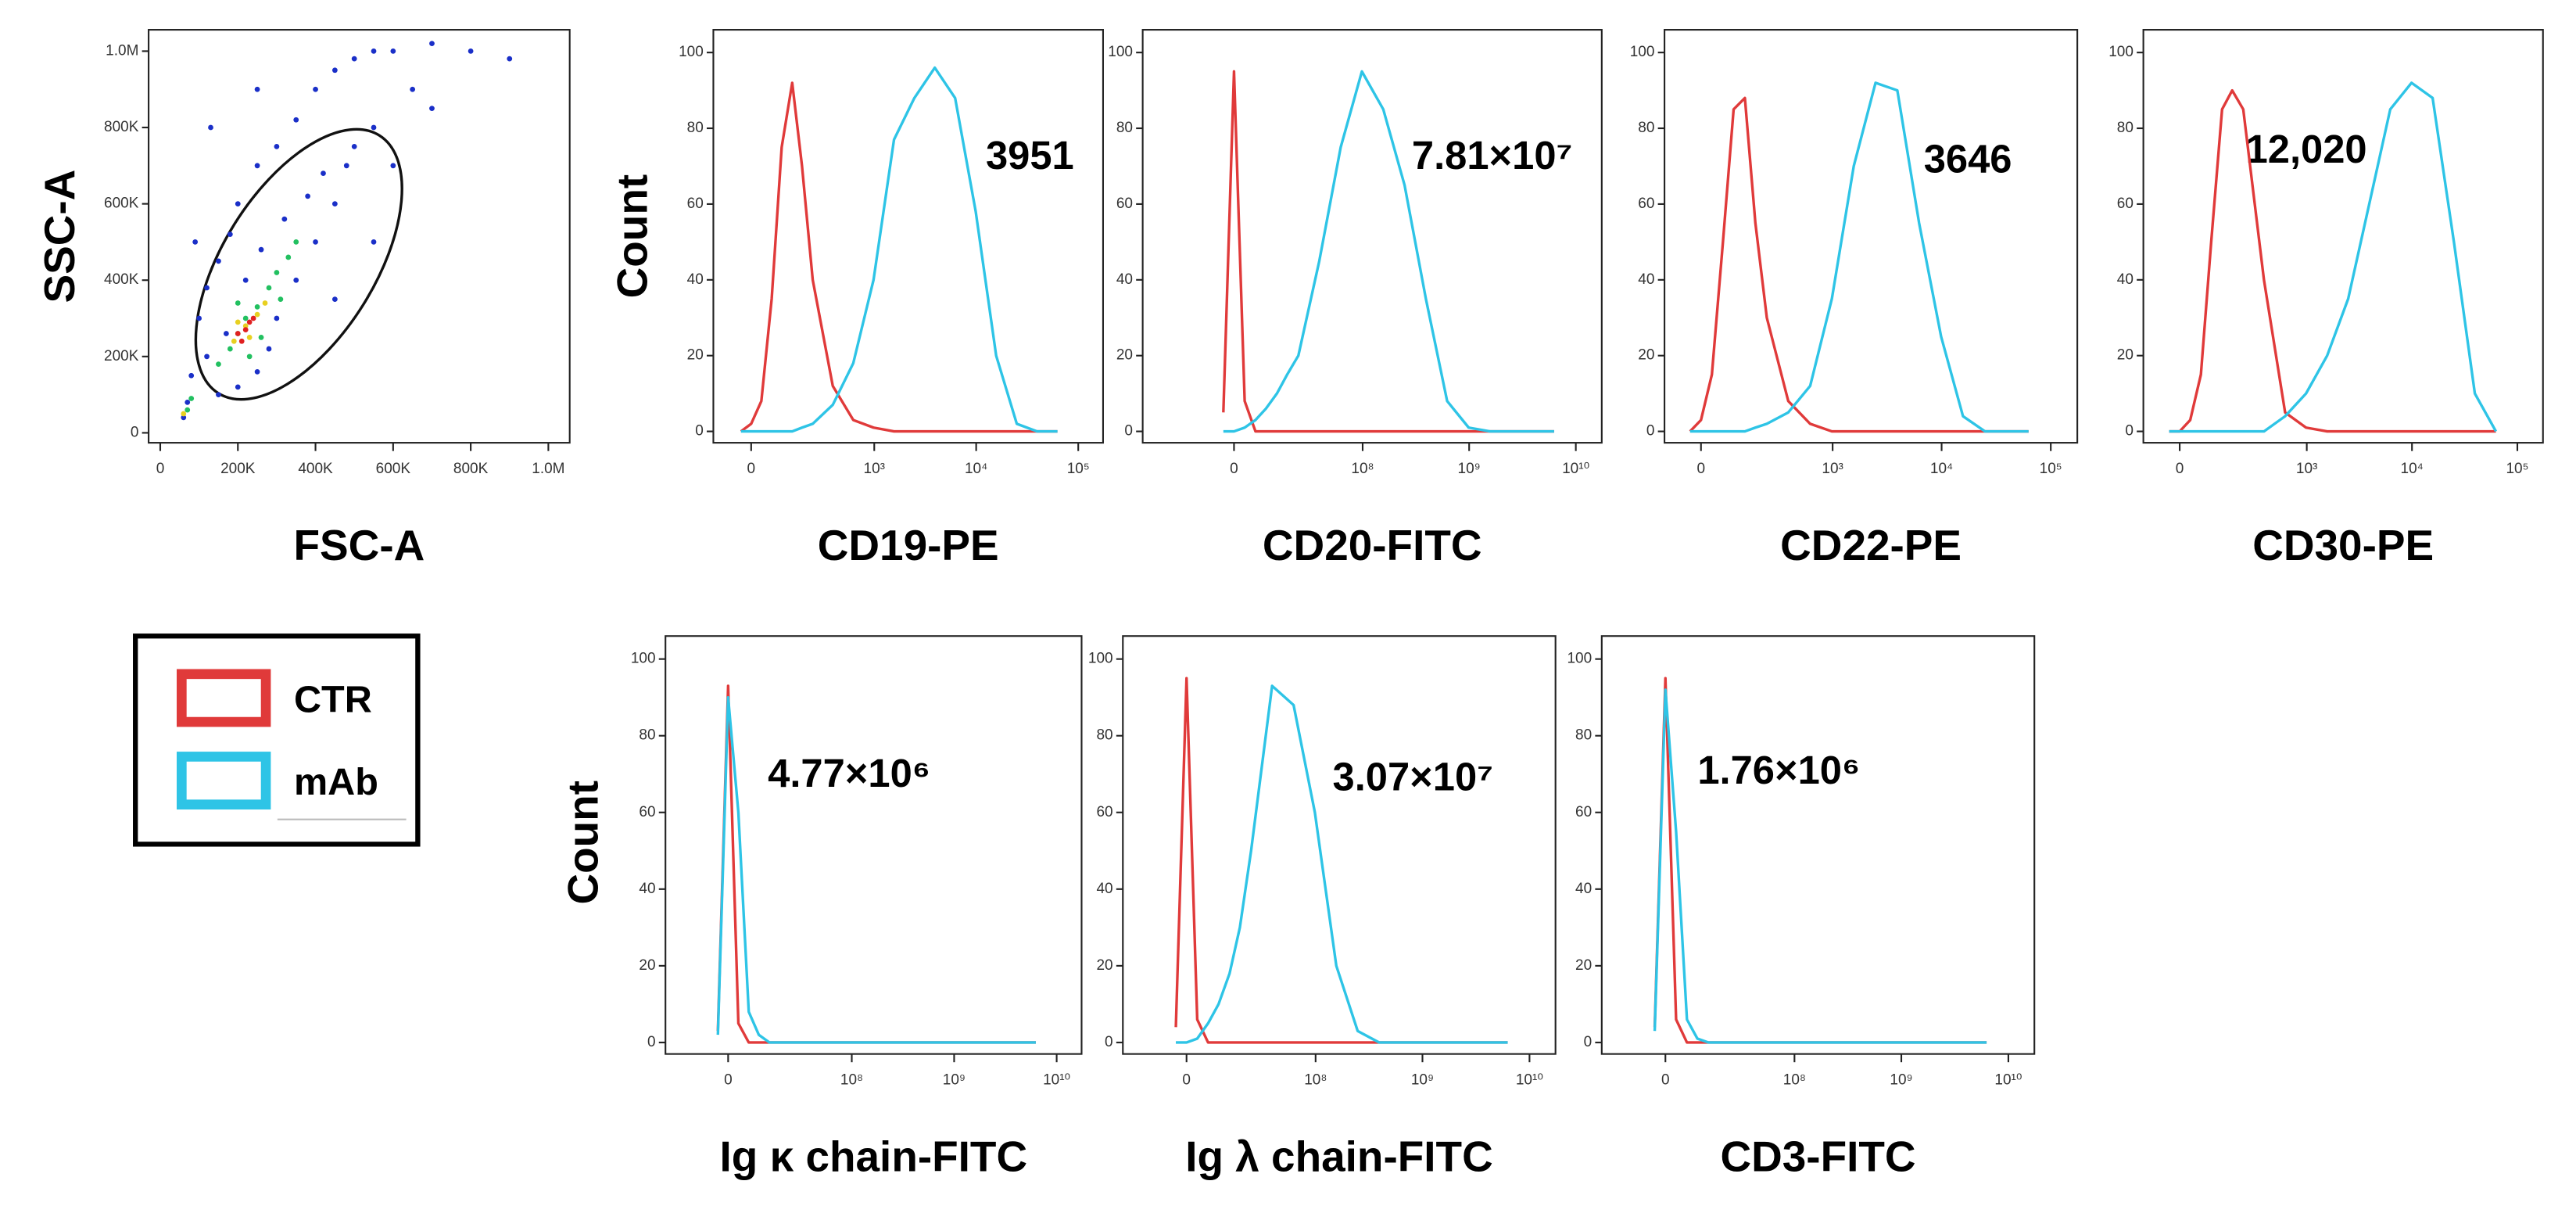  Describe the element at coordinates (121, 279) in the screenshot. I see `y-tick-label: 400K` at that location.